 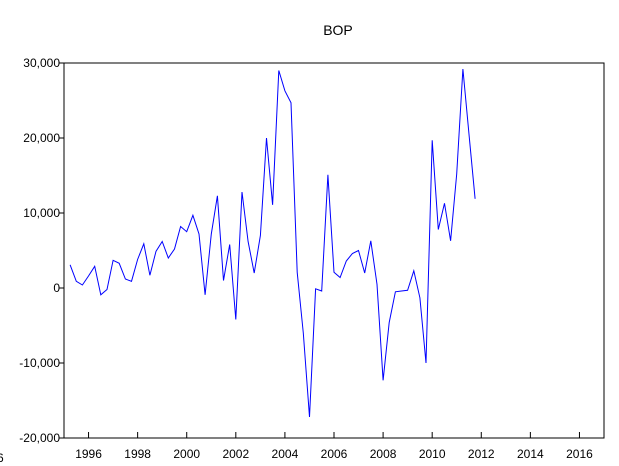 I want to click on y-tick-label: 0, so click(x=56, y=288).